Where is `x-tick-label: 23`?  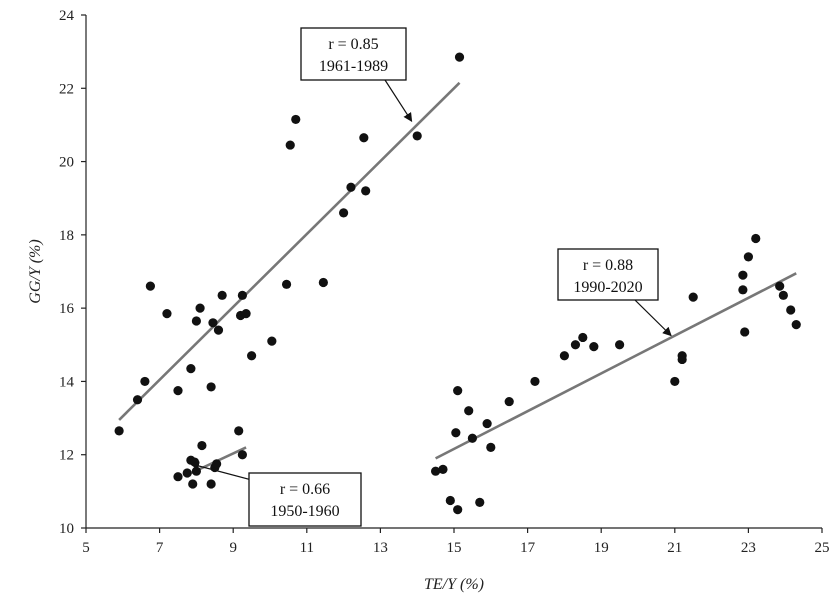 x-tick-label: 23 is located at coordinates (748, 548).